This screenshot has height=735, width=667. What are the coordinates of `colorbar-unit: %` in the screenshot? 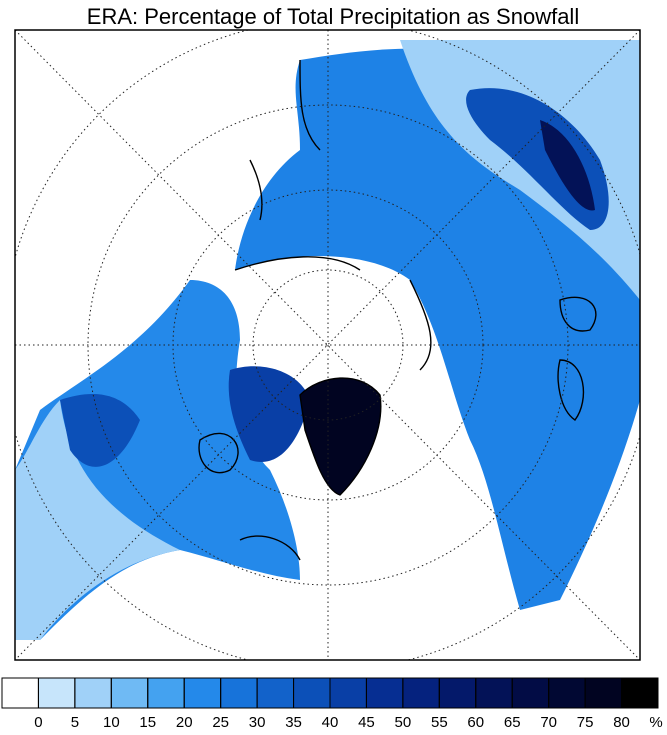 It's located at (655, 722).